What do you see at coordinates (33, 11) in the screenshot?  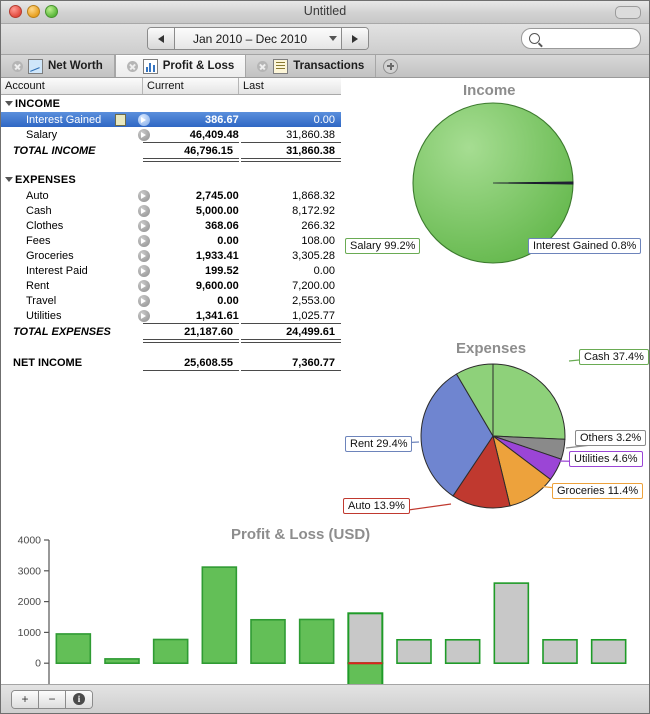 I see `minimize-window-icon` at bounding box center [33, 11].